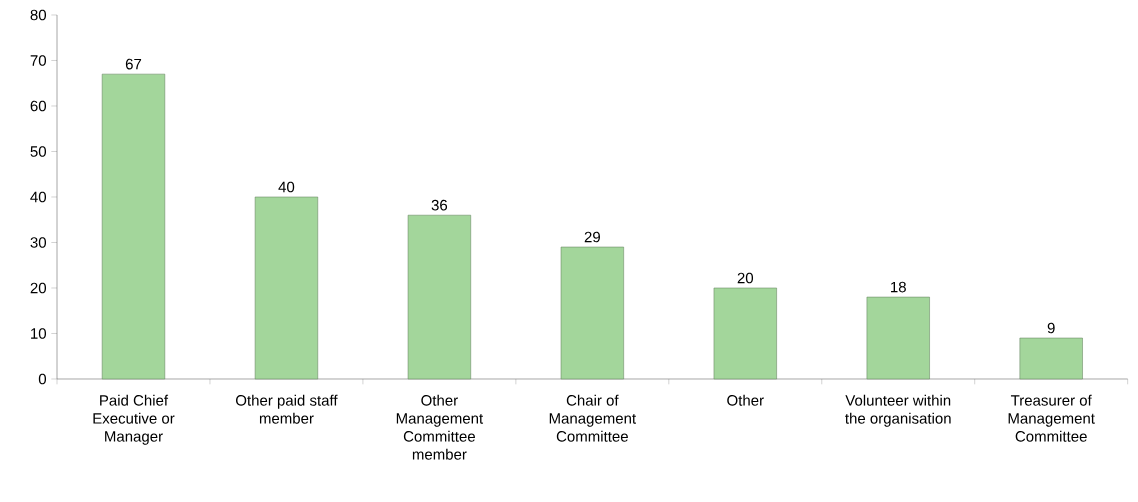 Image resolution: width=1138 pixels, height=502 pixels. What do you see at coordinates (745, 400) in the screenshot?
I see `x-tick-label: Other` at bounding box center [745, 400].